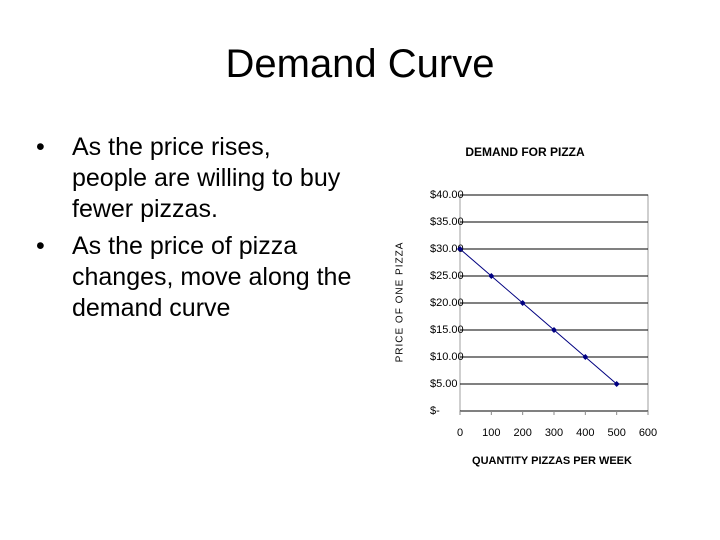  Describe the element at coordinates (447, 222) in the screenshot. I see `y-tick-label: $35.00` at that location.